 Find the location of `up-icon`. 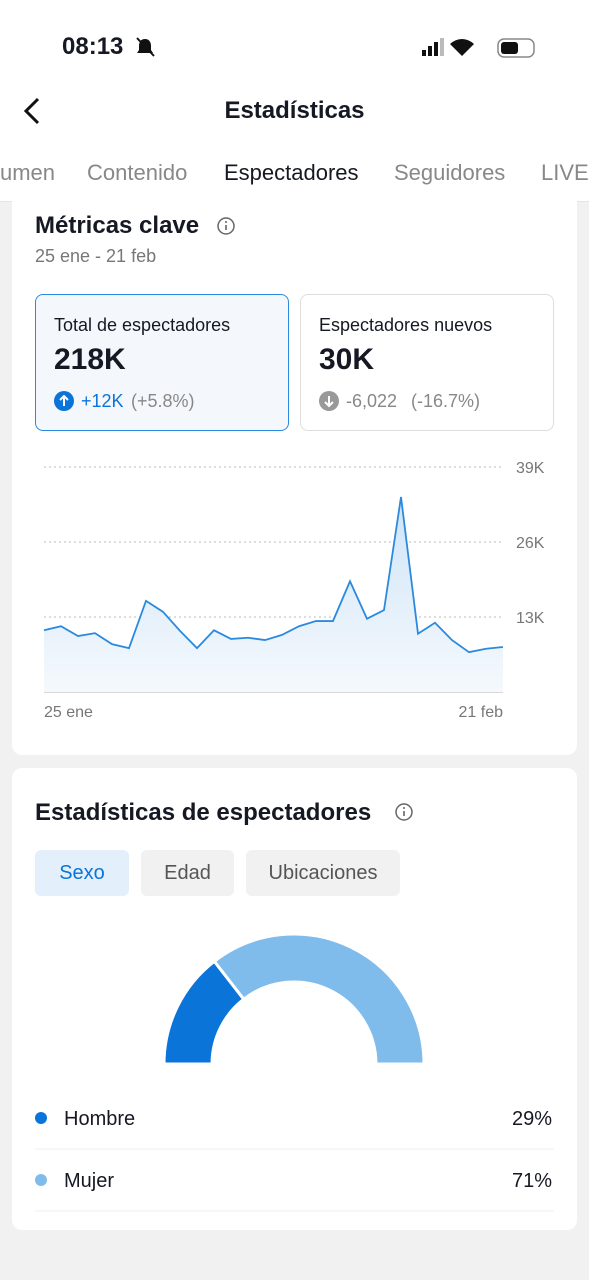

up-icon is located at coordinates (64, 401).